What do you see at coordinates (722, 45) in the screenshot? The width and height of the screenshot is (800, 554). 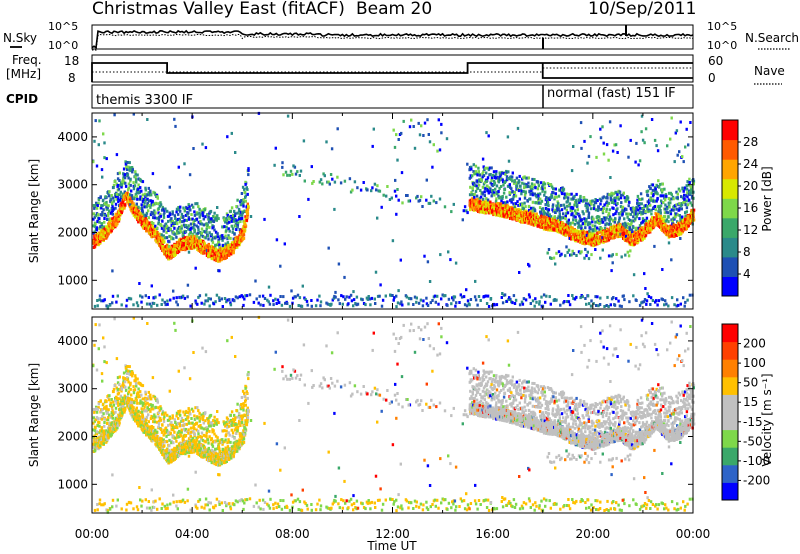 I see `noise-tick-right-low: 10^0` at bounding box center [722, 45].